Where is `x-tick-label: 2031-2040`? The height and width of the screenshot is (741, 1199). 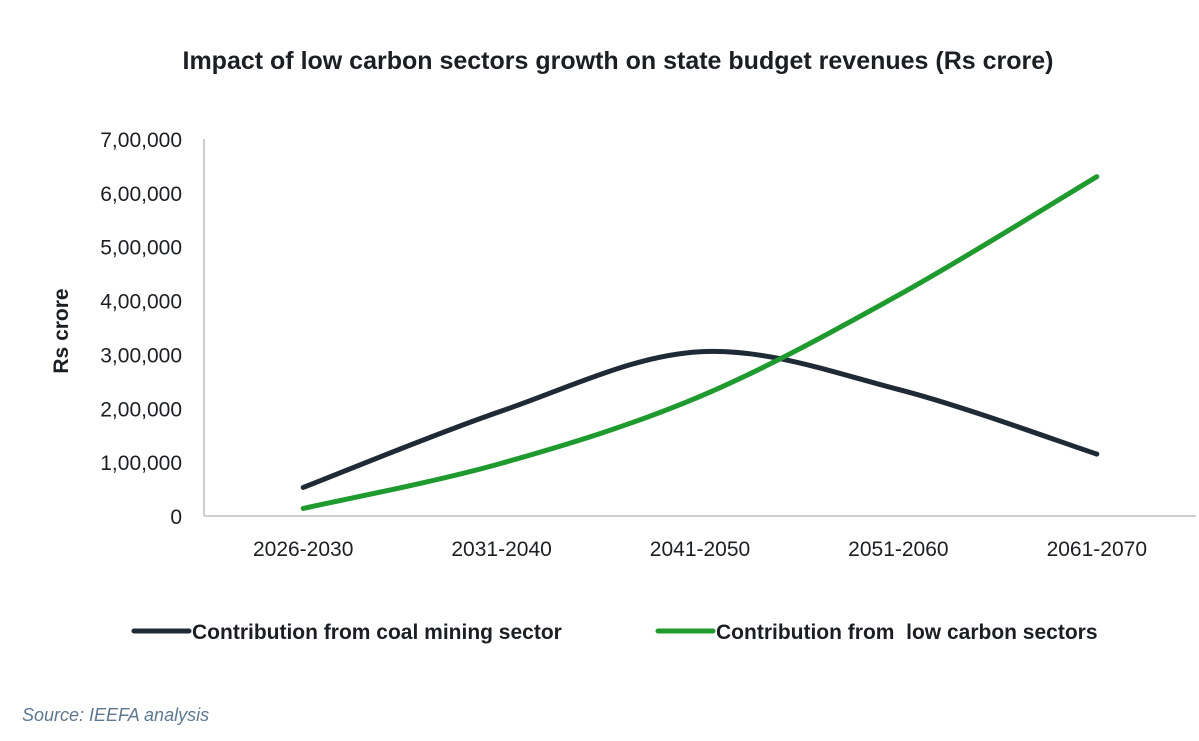
x-tick-label: 2031-2040 is located at coordinates (501, 549).